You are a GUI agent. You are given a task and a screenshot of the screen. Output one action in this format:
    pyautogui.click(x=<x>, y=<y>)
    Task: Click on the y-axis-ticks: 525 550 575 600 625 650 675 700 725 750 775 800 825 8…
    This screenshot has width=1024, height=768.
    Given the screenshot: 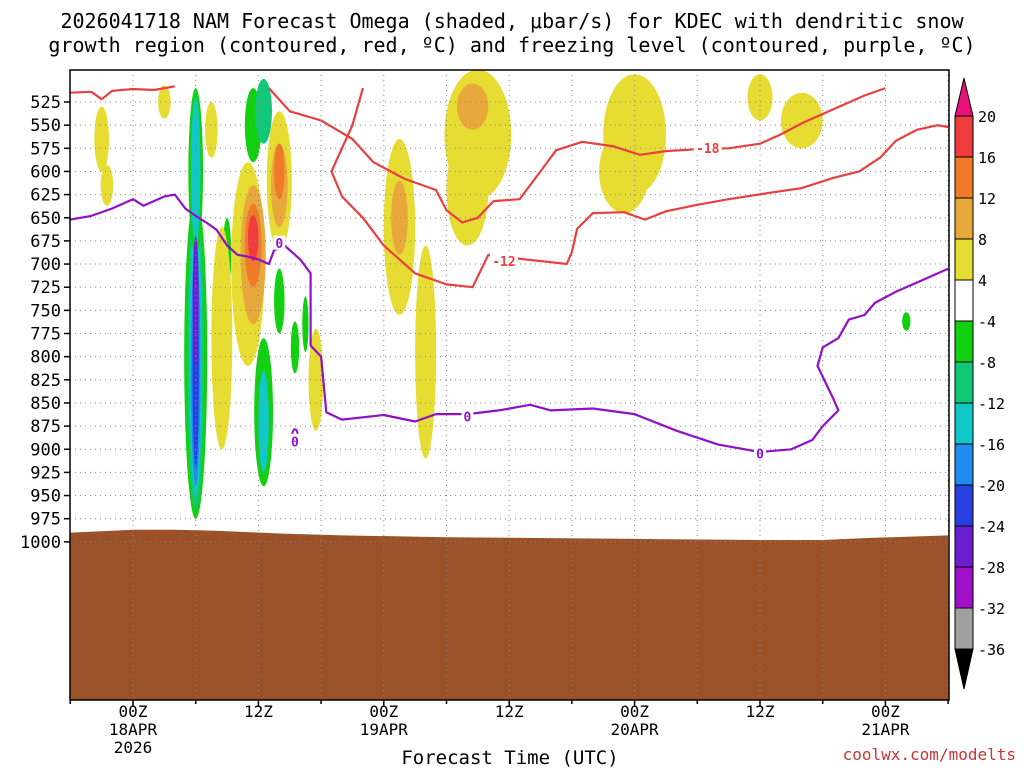 What is the action you would take?
    pyautogui.click(x=45, y=323)
    